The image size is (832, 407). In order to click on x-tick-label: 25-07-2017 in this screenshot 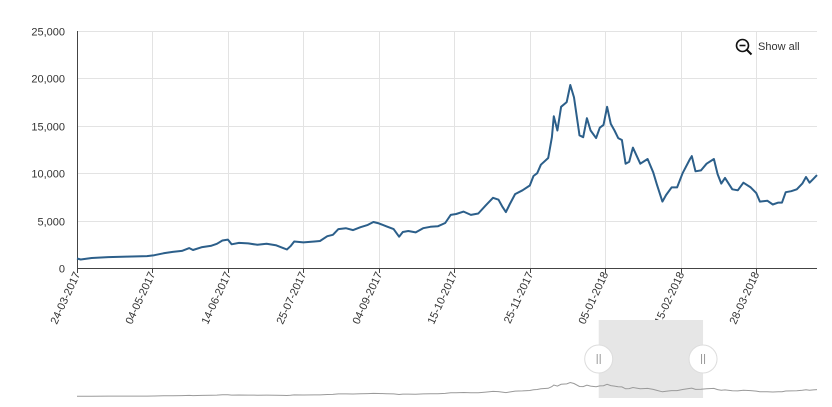, I will do `click(292, 298)`.